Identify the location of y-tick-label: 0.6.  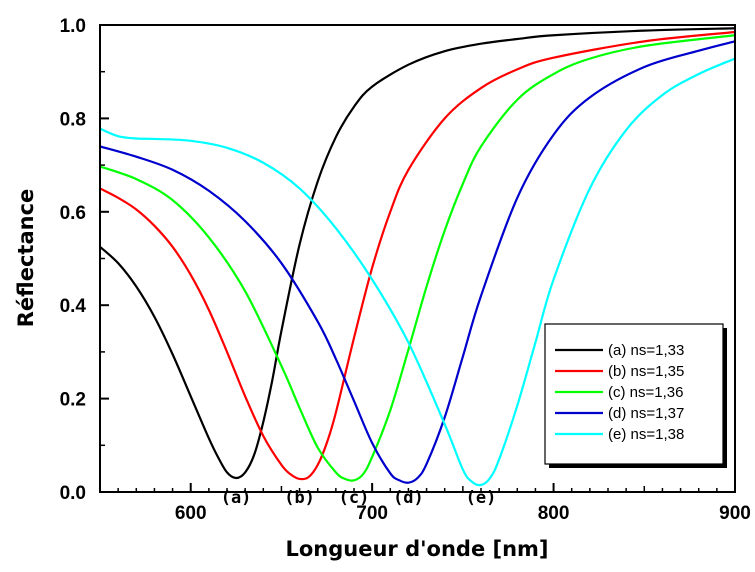
(73, 213).